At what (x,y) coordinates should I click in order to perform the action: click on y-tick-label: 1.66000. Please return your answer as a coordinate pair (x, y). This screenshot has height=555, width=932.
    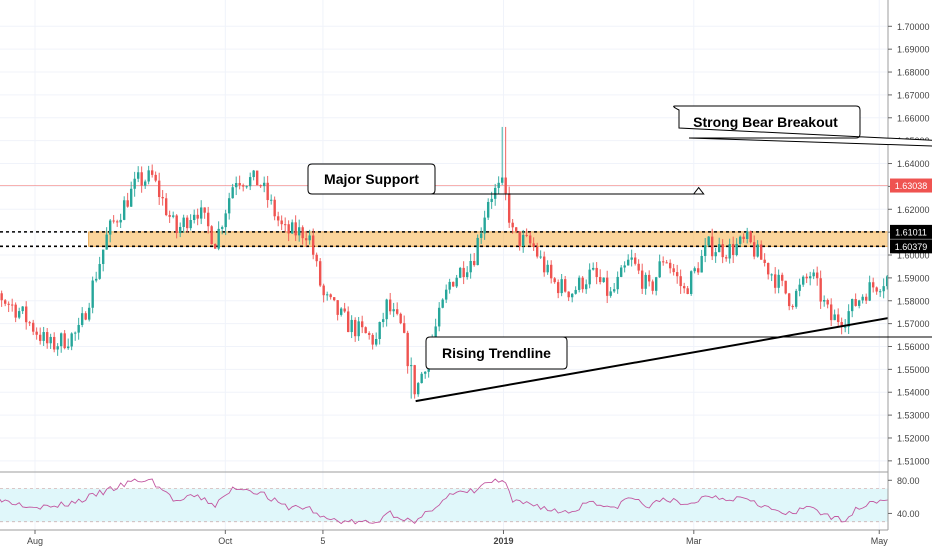
    Looking at the image, I should click on (913, 118).